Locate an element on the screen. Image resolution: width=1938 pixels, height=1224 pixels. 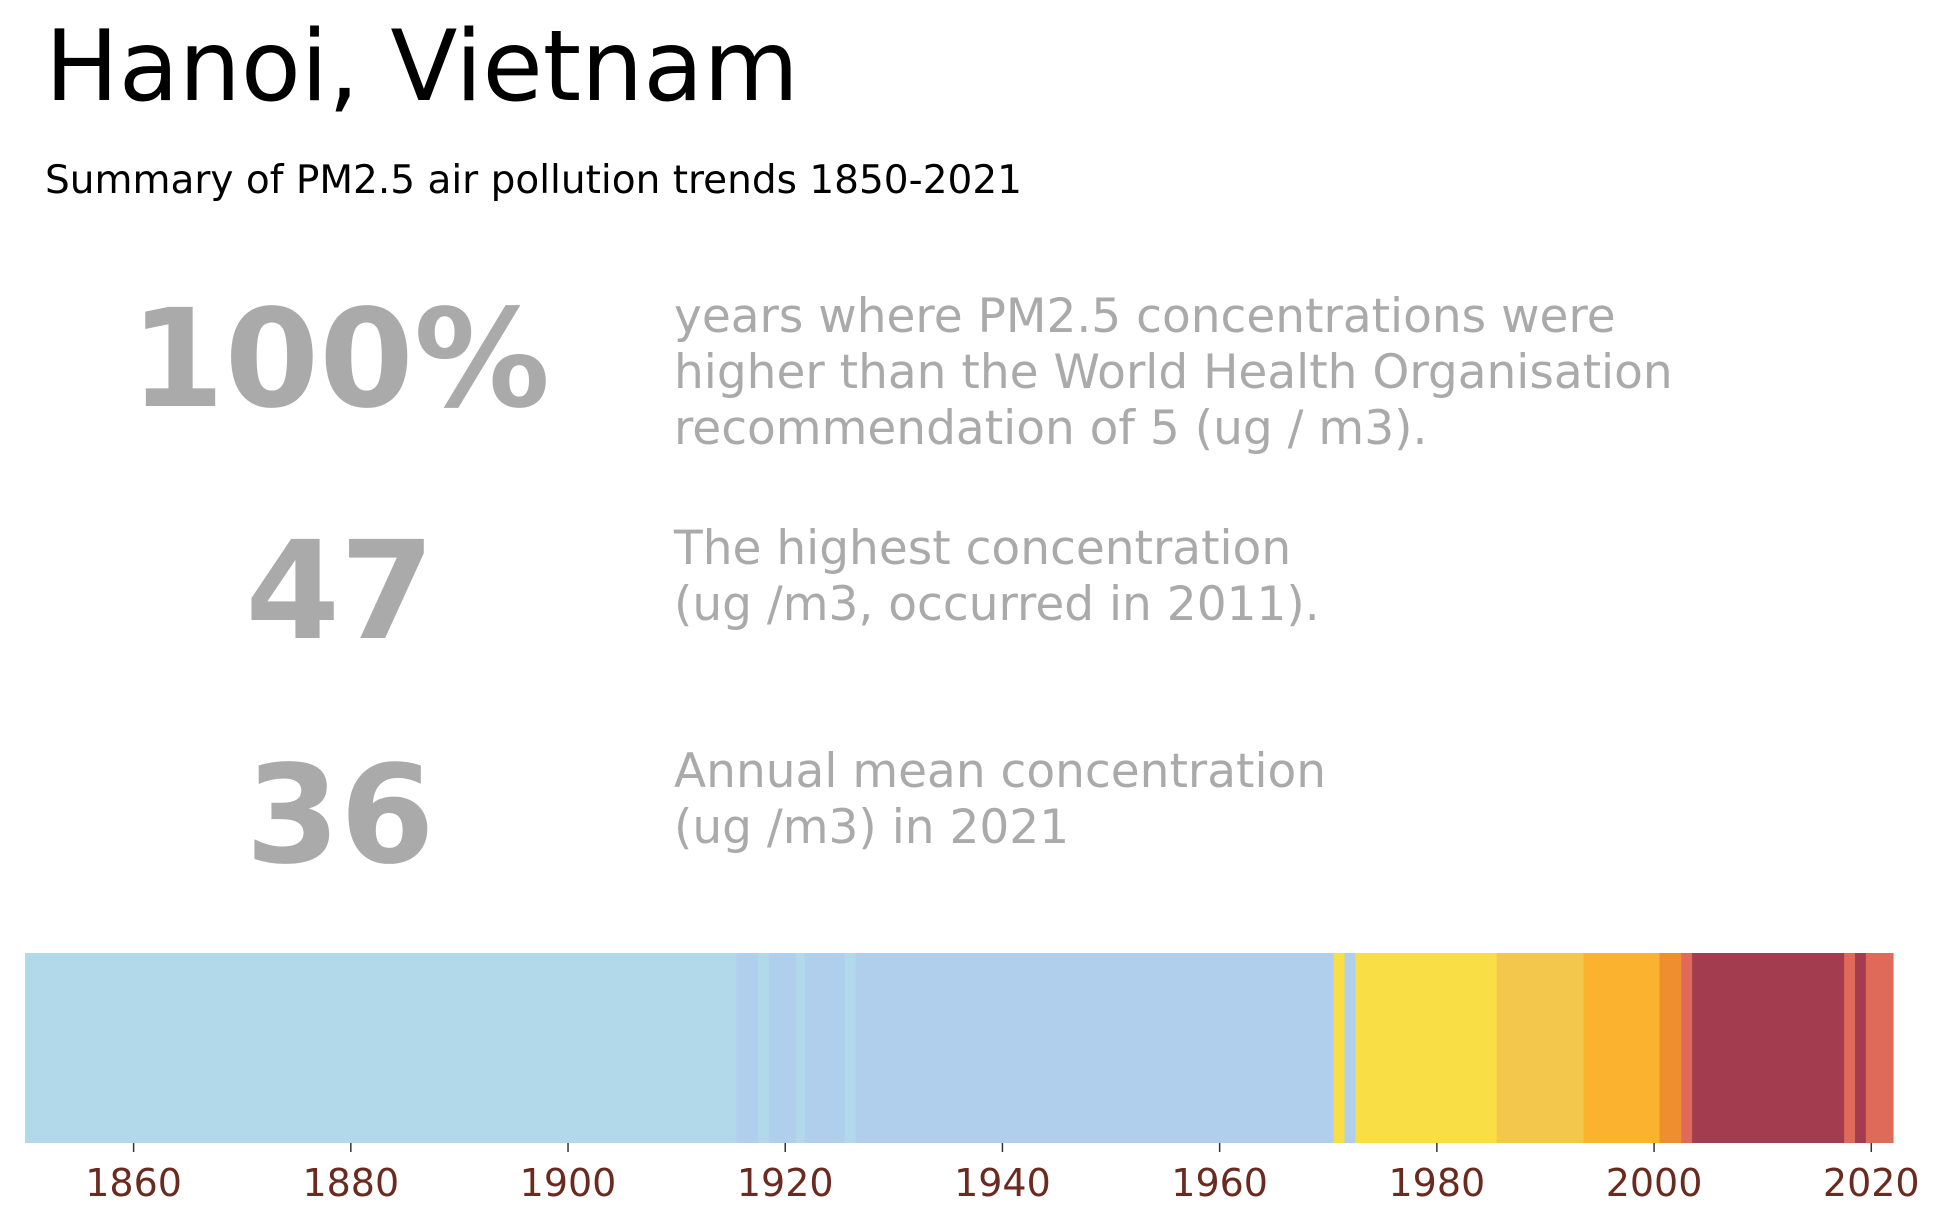
x-tick-label: 1960 is located at coordinates (1219, 1183).